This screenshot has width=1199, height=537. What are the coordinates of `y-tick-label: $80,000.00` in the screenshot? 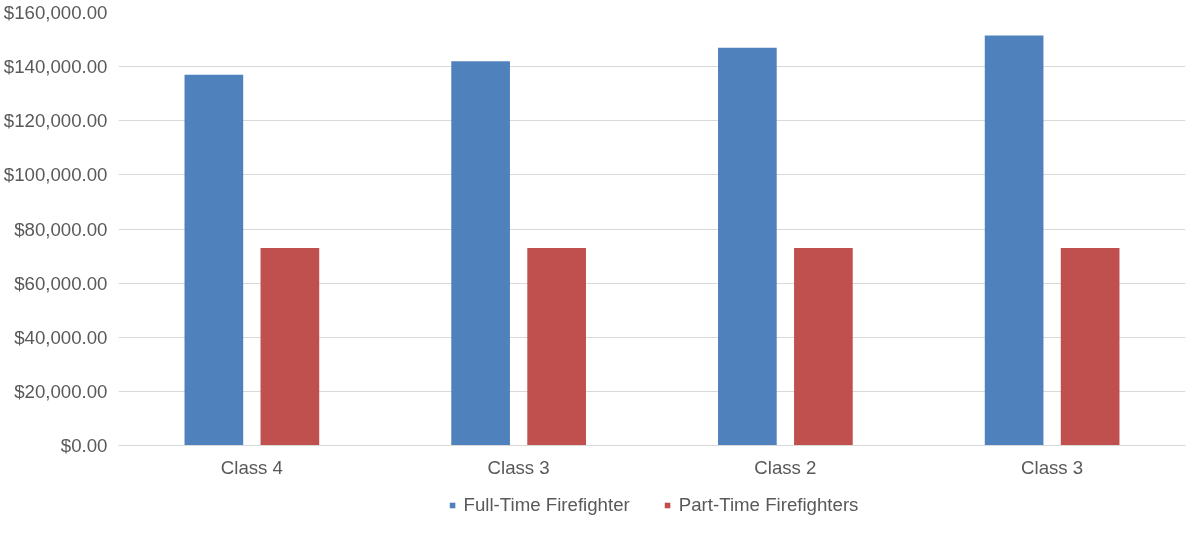 It's located at (61, 229).